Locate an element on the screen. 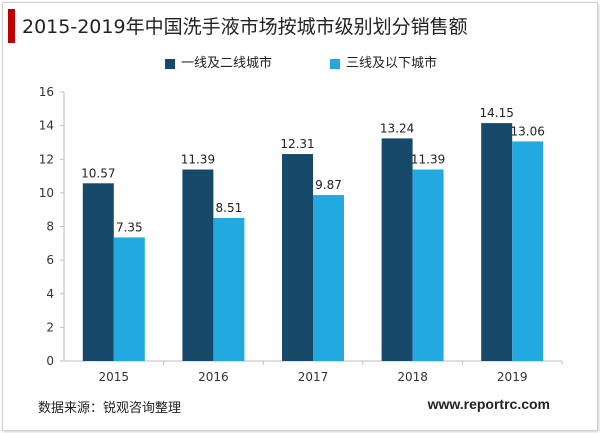 Image resolution: width=600 pixels, height=433 pixels. y-tick-label: 12 is located at coordinates (46, 159).